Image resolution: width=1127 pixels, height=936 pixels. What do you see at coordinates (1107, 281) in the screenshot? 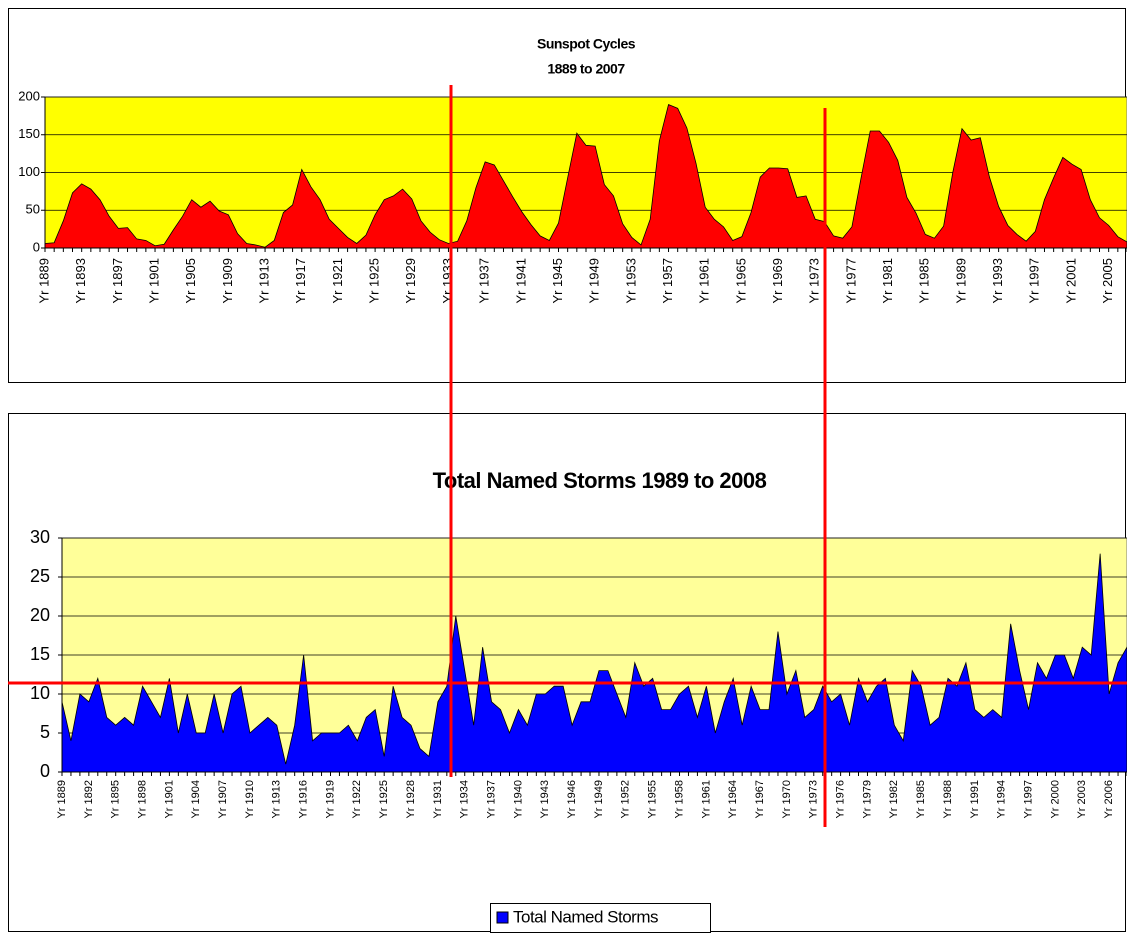
I see `x-tick-label: Yr 2005` at bounding box center [1107, 281].